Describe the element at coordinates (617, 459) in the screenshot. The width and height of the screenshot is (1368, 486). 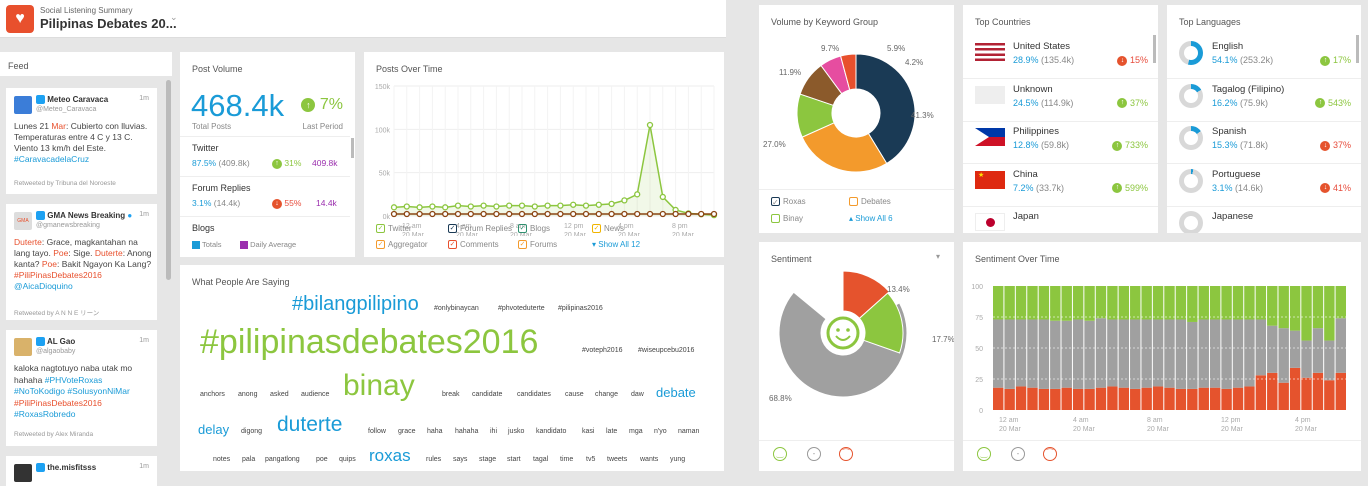
I see `cloud-word: tweets` at that location.